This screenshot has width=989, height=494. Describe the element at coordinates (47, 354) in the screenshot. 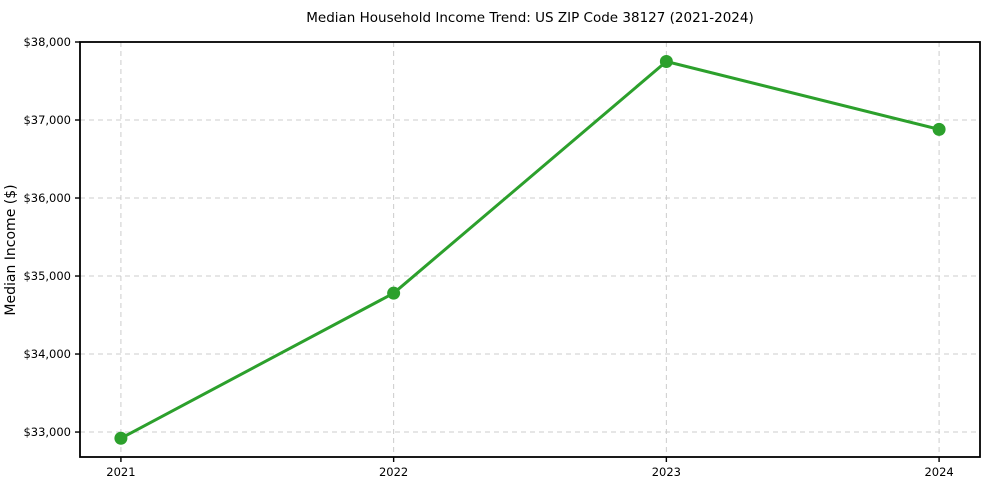

I see `y-tick-label: $34,000` at that location.